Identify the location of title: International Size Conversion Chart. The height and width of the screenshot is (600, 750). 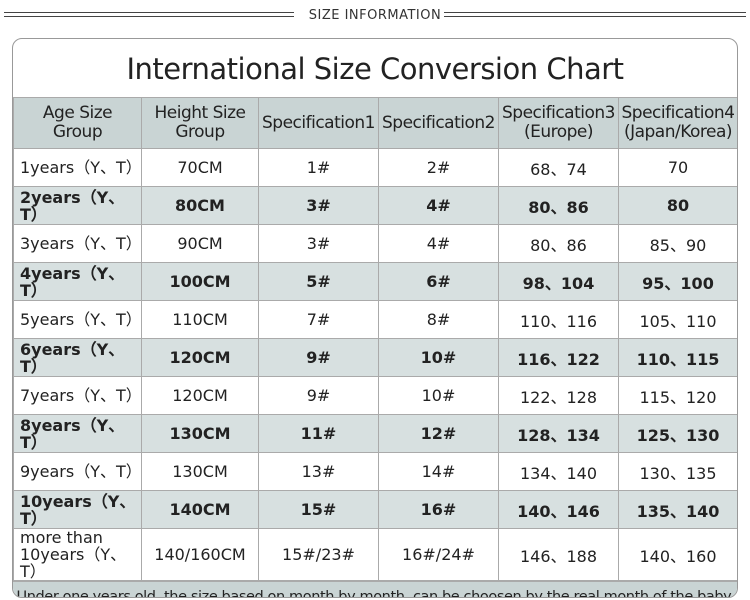
(375, 69).